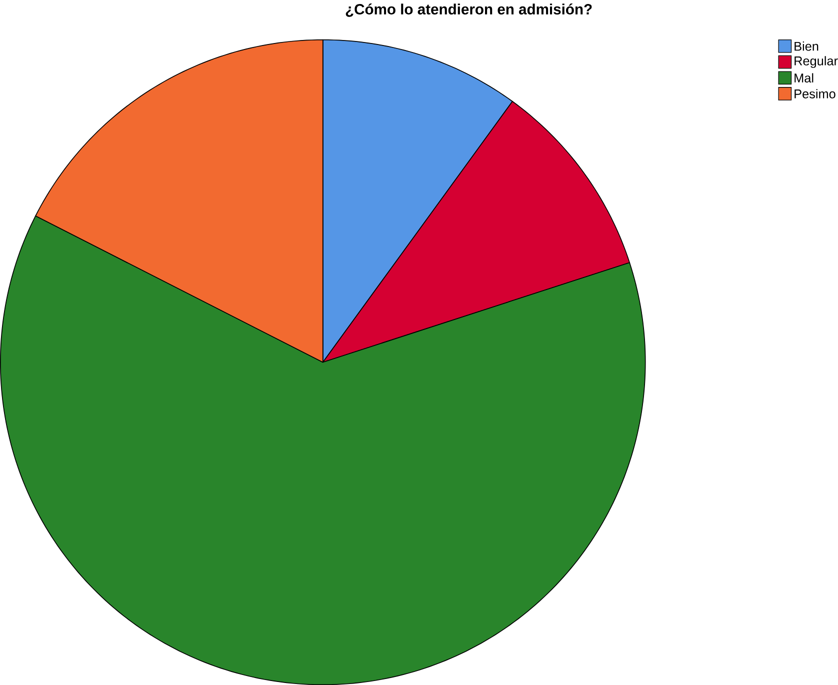 The image size is (838, 685). I want to click on legend-label: Pesimo, so click(815, 93).